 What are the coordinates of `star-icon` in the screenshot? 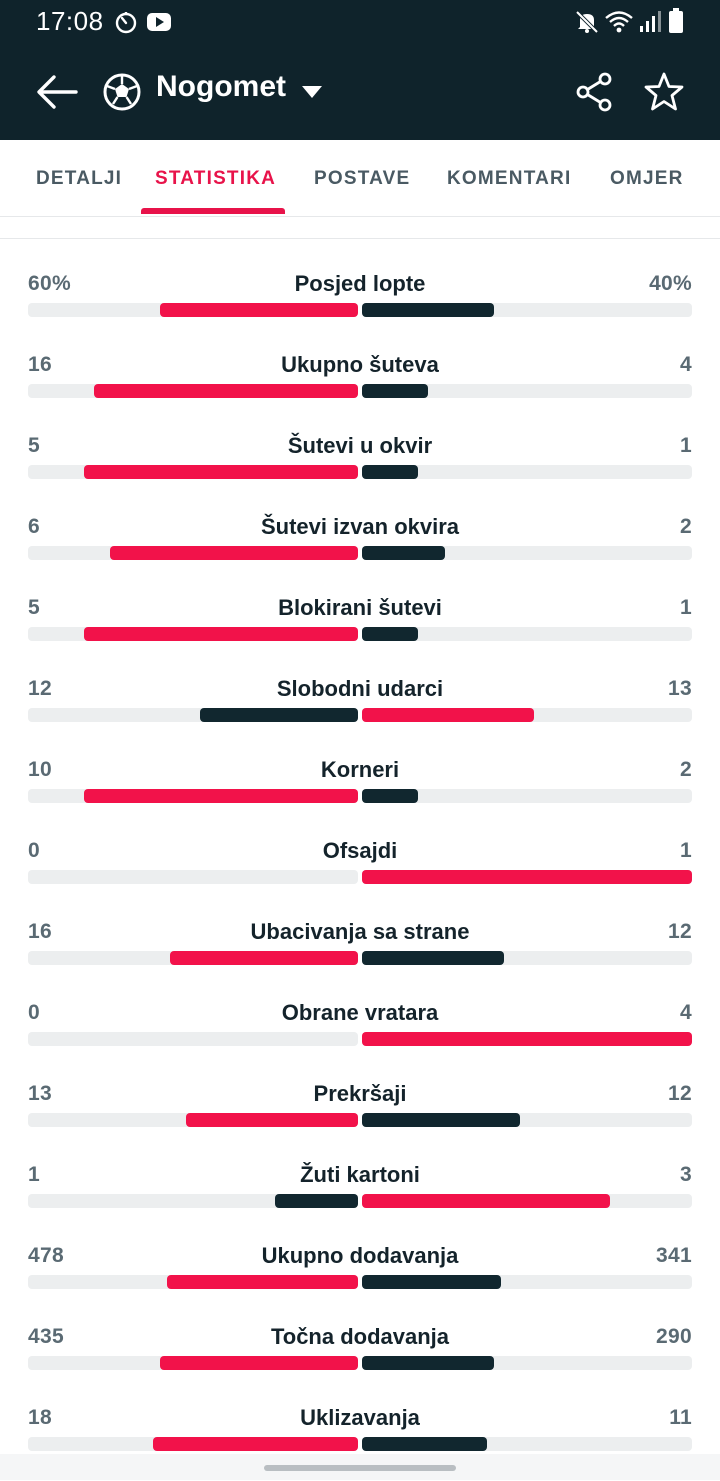 It's located at (664, 92).